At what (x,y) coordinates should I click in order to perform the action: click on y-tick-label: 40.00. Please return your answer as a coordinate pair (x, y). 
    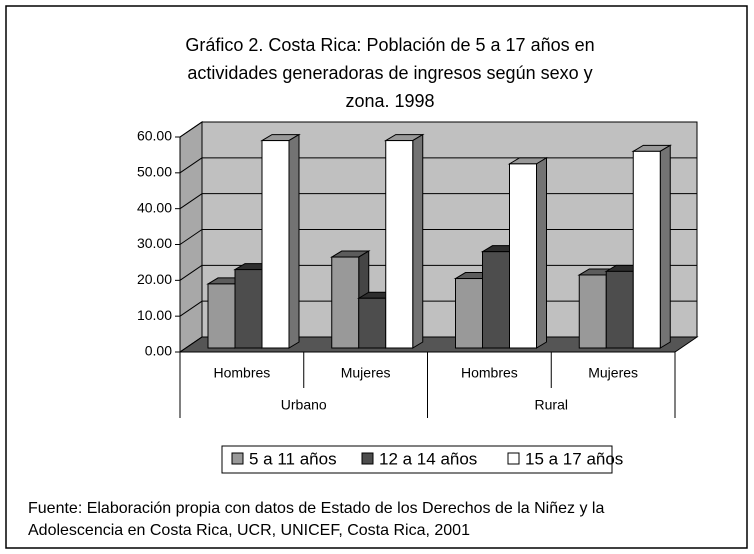
    Looking at the image, I should click on (154, 207).